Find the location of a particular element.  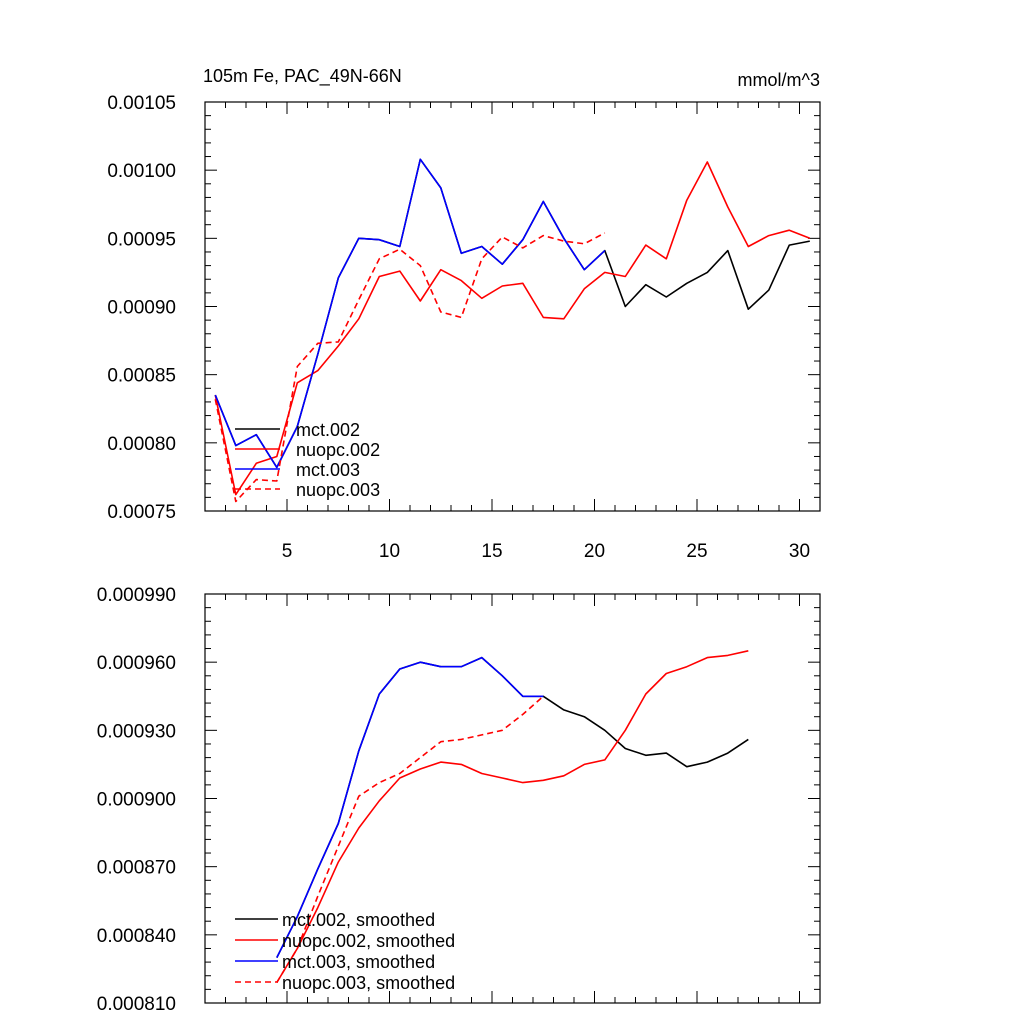

top-chart-units: mmol/m^3 is located at coordinates (779, 80).